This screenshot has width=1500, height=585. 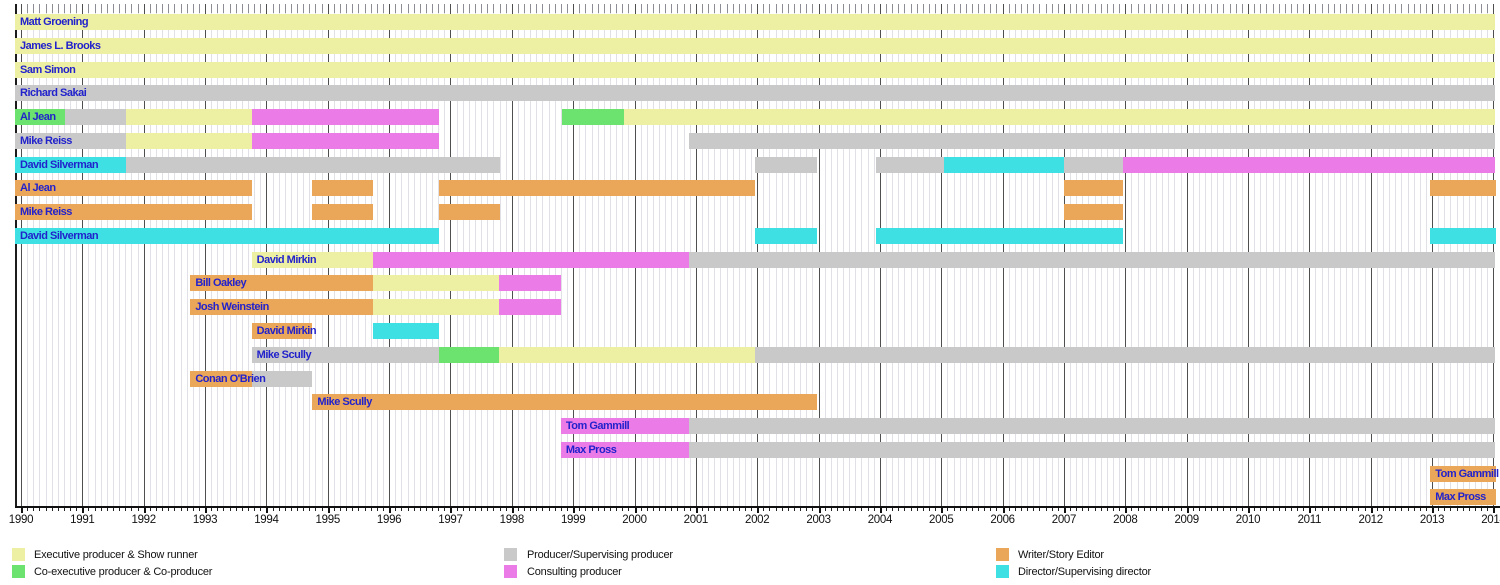 I want to click on axis-year-label: 2005, so click(x=941, y=520).